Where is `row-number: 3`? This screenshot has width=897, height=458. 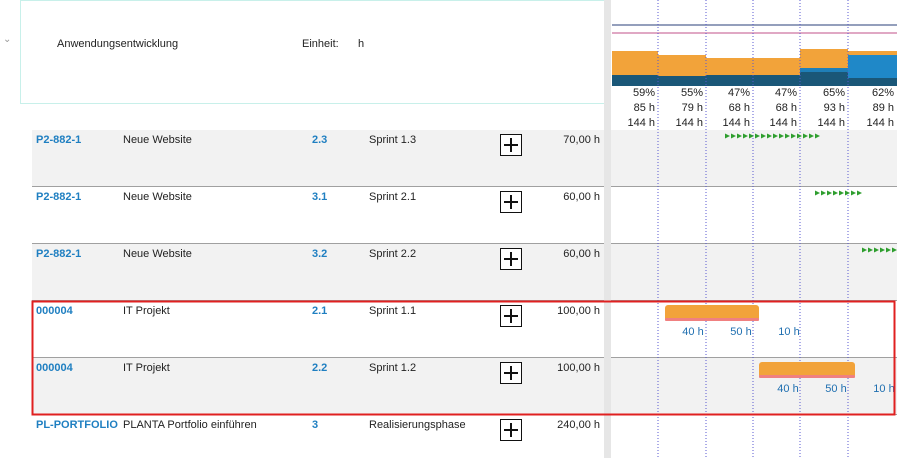
row-number: 3 is located at coordinates (315, 425).